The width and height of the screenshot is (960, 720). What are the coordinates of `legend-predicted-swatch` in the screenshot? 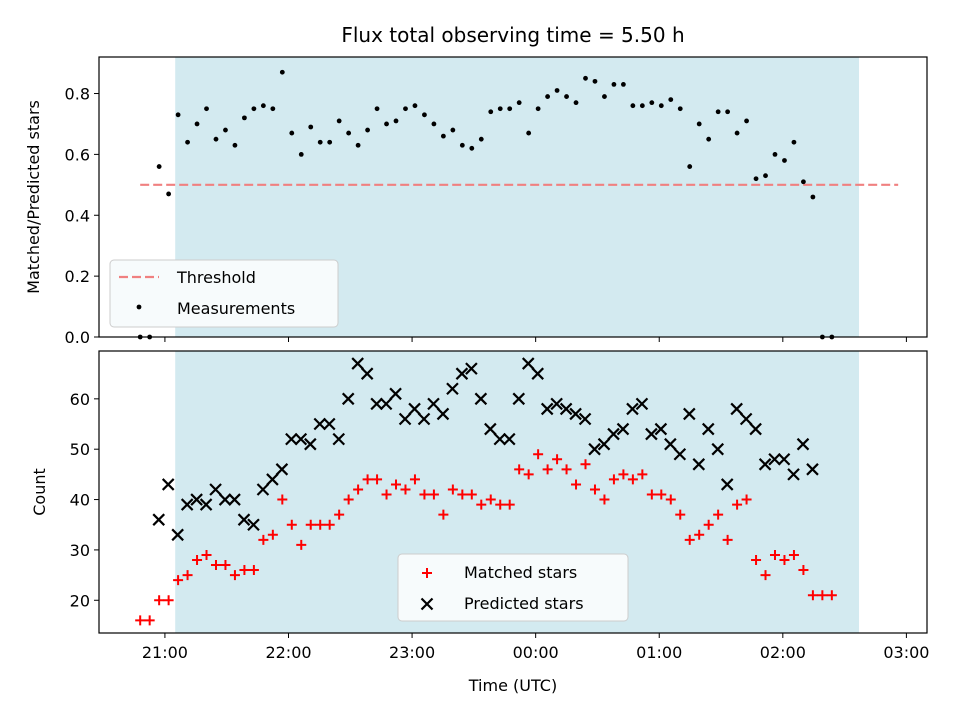 It's located at (427, 604).